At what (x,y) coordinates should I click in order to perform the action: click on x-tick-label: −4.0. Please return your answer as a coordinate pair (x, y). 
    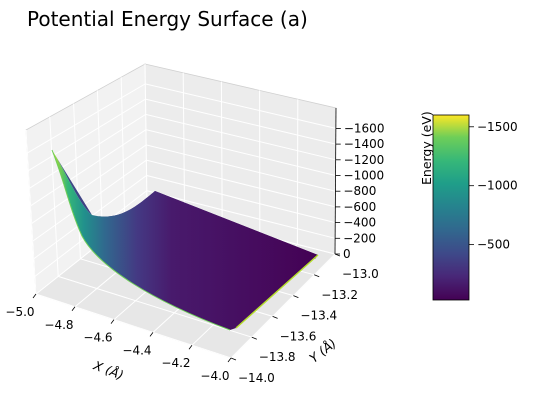
    Looking at the image, I should click on (214, 376).